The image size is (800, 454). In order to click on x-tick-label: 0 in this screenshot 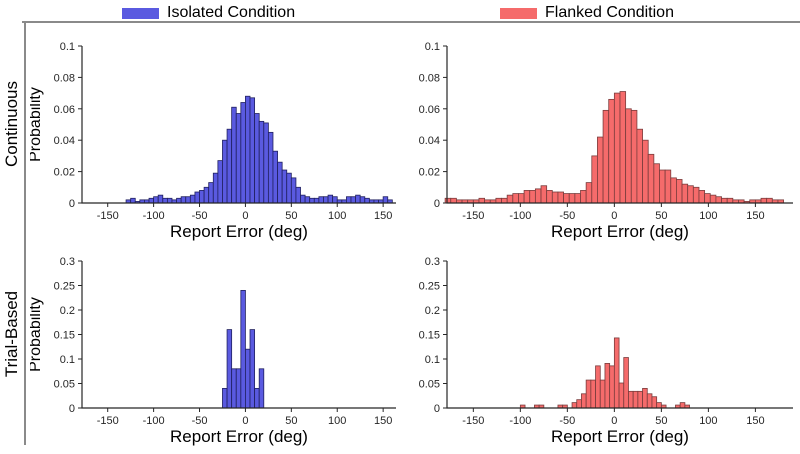, I will do `click(245, 216)`.